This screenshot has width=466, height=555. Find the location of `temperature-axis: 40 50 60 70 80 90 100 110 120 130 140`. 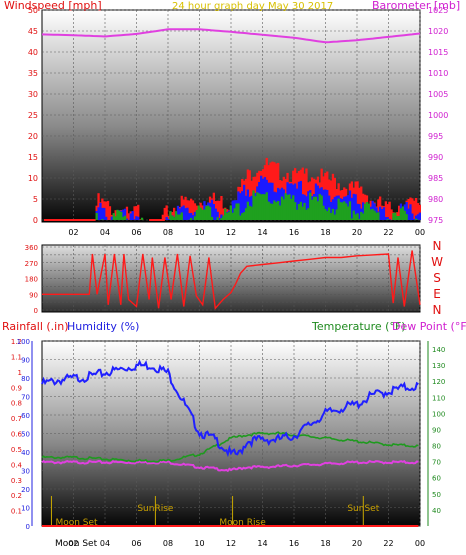

temperature-axis: 40 50 60 70 80 90 100 110 120 130 140 is located at coordinates (436, 433).